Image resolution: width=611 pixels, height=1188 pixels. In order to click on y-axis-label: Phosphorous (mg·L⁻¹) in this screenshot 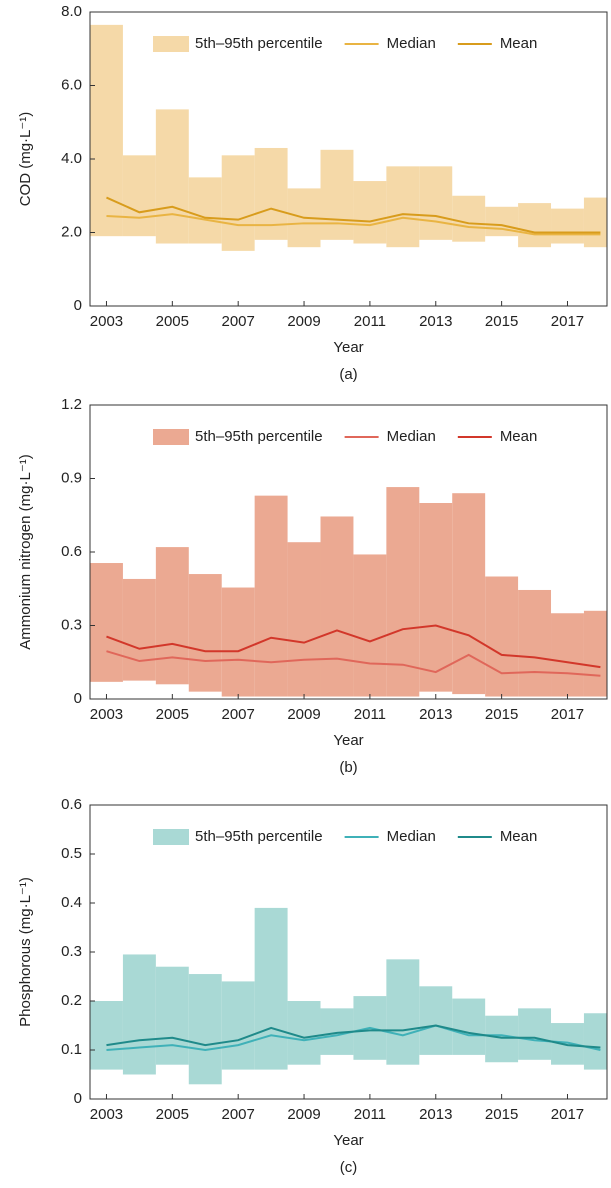, I will do `click(25, 952)`.